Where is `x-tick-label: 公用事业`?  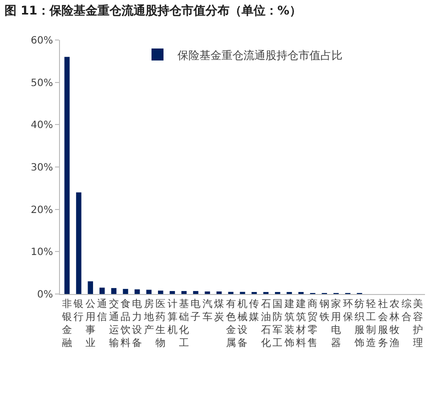 x-tick-label: 公用事业 is located at coordinates (90, 323).